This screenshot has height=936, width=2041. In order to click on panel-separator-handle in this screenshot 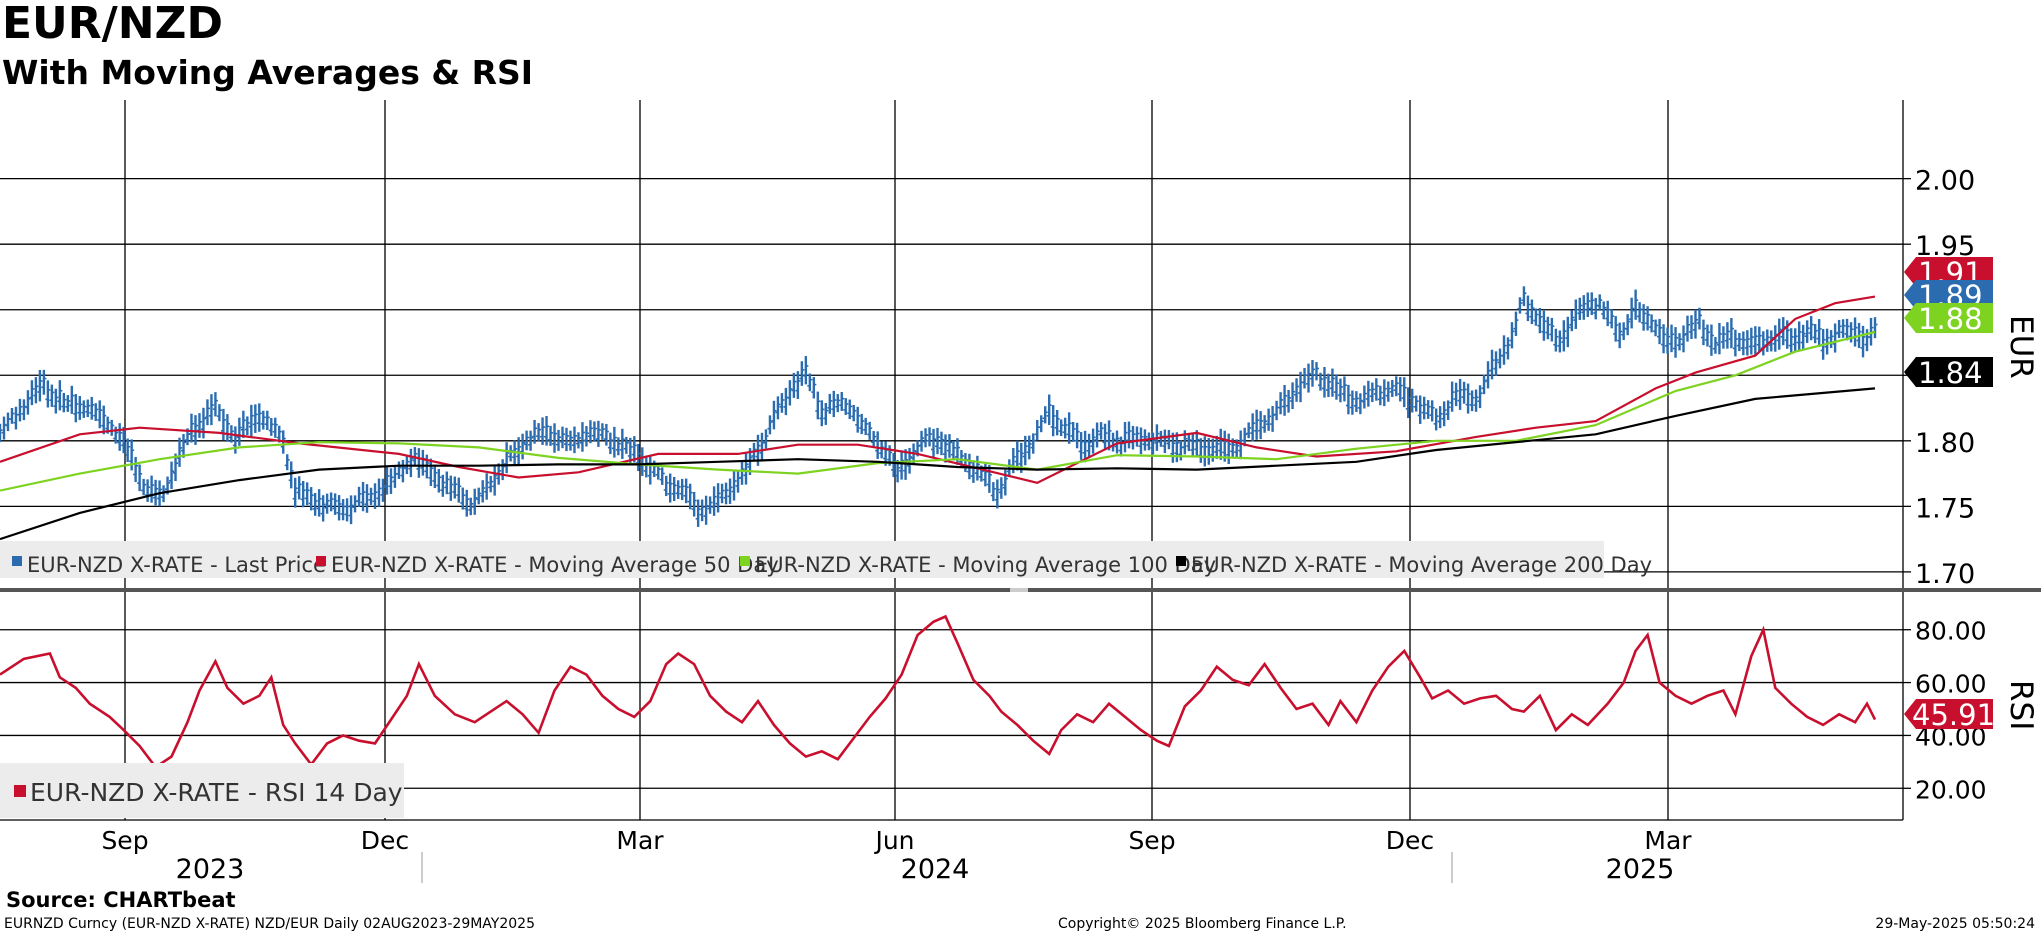, I will do `click(1019, 590)`.